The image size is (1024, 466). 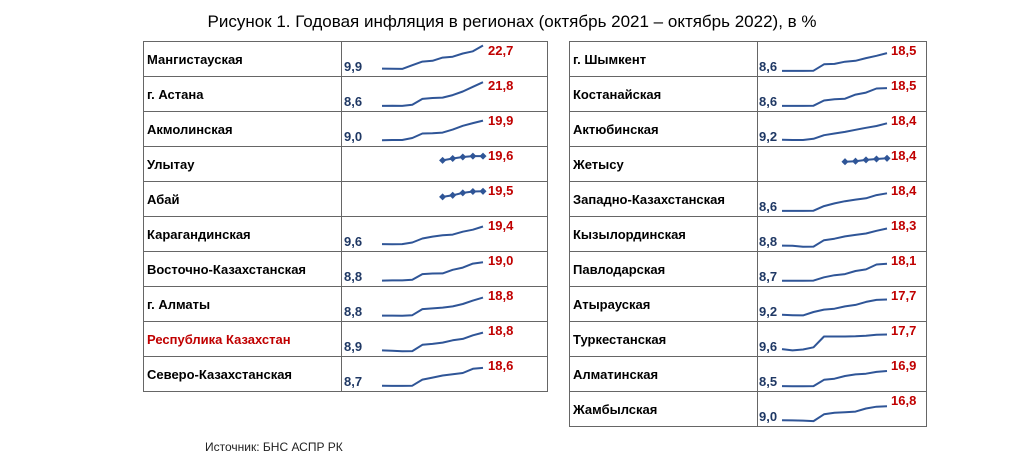 What do you see at coordinates (242, 129) in the screenshot?
I see `region-name: Акмолинская` at bounding box center [242, 129].